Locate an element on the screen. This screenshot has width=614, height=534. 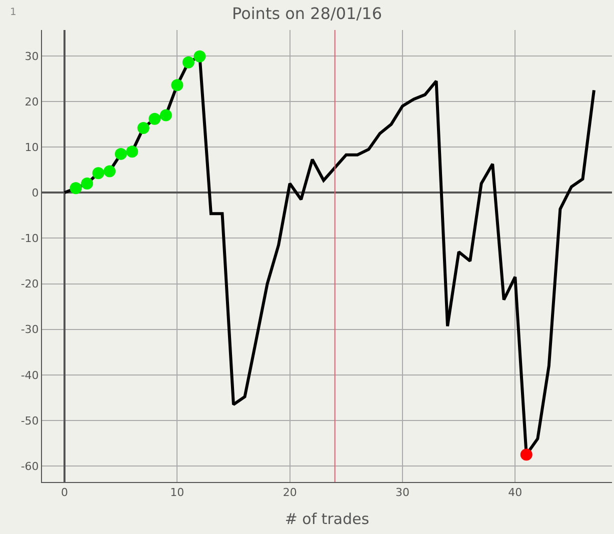
y-tick-label: 20 is located at coordinates (31, 101).